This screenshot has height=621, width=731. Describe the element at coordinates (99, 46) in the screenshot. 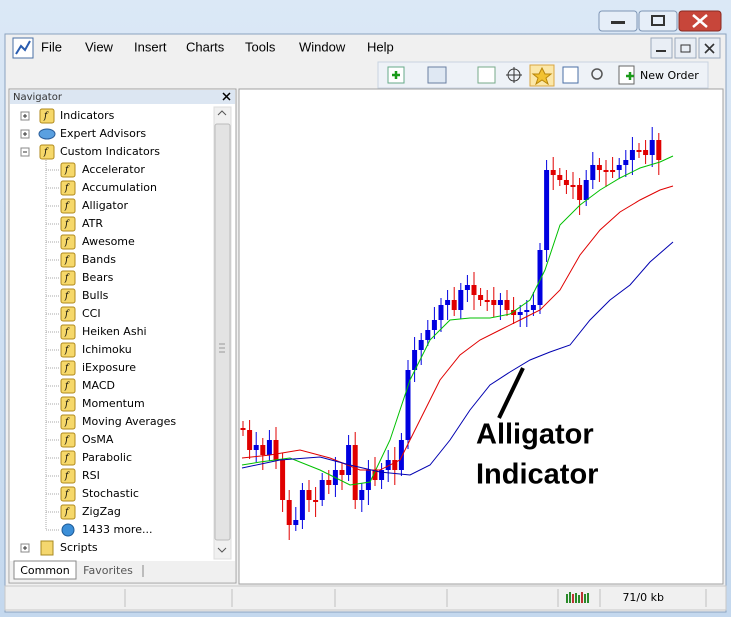

I see `menu-item: View` at that location.